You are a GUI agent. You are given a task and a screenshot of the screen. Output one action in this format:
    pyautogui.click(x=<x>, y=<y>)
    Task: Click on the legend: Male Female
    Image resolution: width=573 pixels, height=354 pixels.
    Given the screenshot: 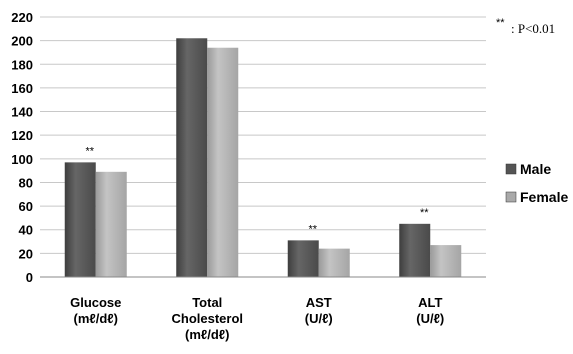 What is the action you would take?
    pyautogui.click(x=536, y=183)
    